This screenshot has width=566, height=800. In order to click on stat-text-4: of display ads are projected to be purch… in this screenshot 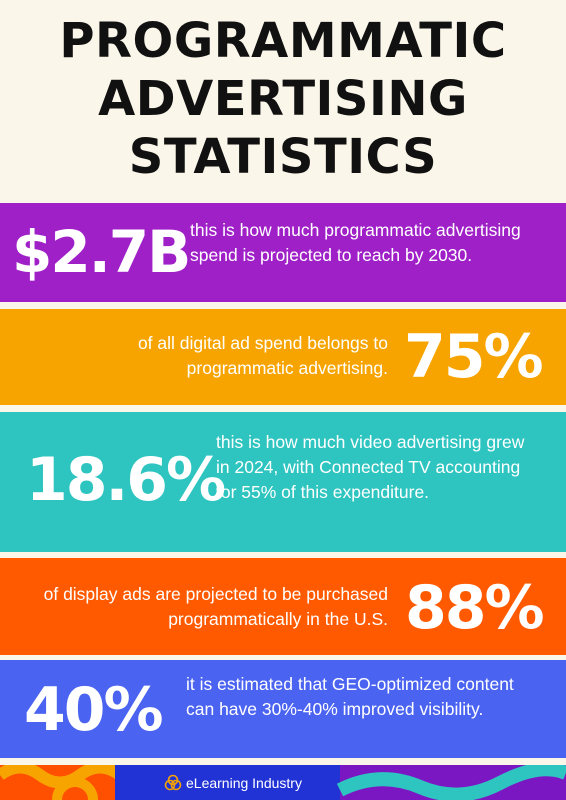, I will do `click(215, 606)`.